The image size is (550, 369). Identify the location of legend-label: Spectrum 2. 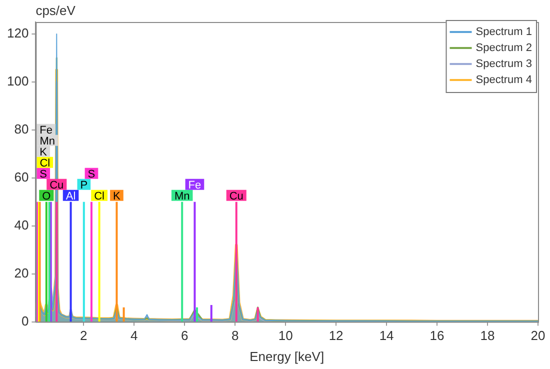
(504, 48).